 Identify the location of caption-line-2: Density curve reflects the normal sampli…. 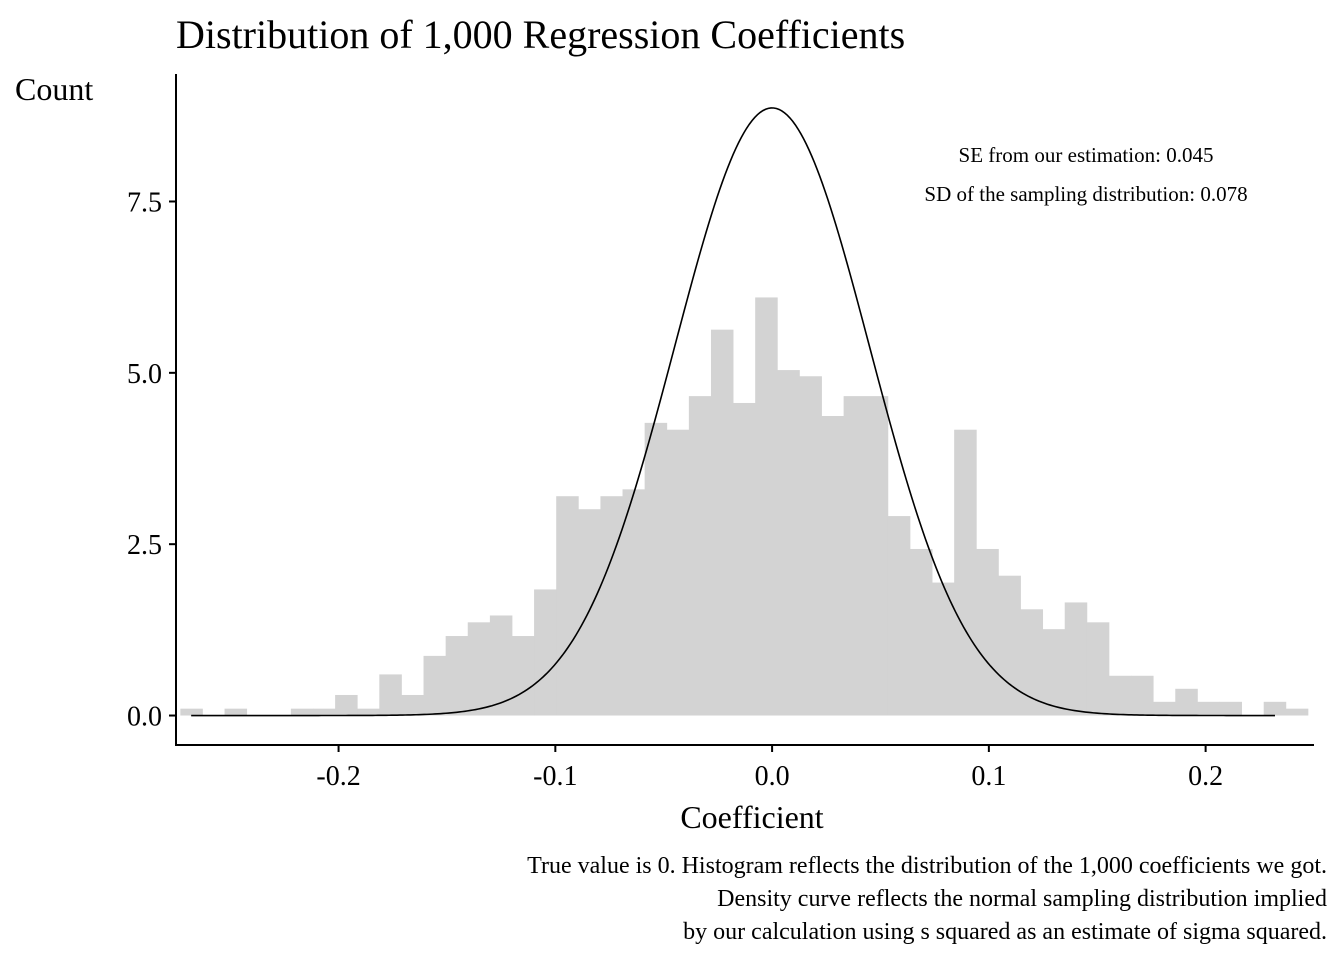
(1022, 899).